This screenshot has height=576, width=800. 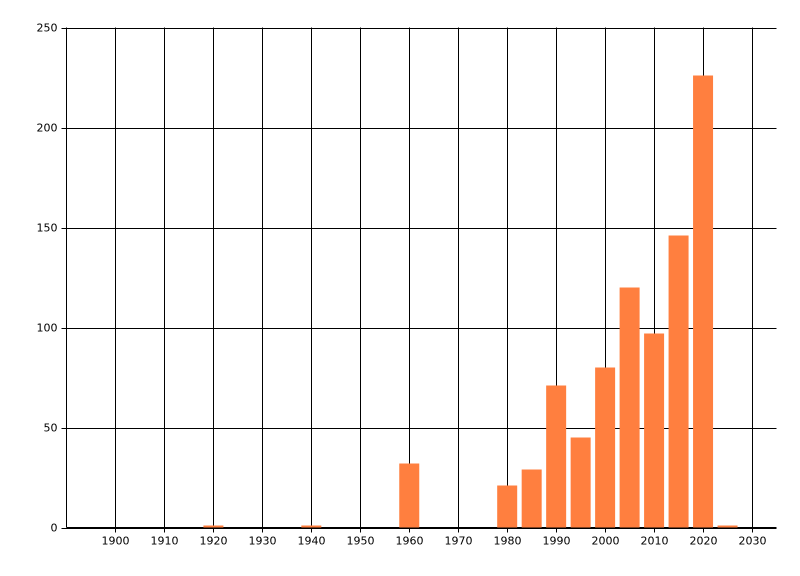 I want to click on y-tick-label: 100, so click(x=47, y=328).